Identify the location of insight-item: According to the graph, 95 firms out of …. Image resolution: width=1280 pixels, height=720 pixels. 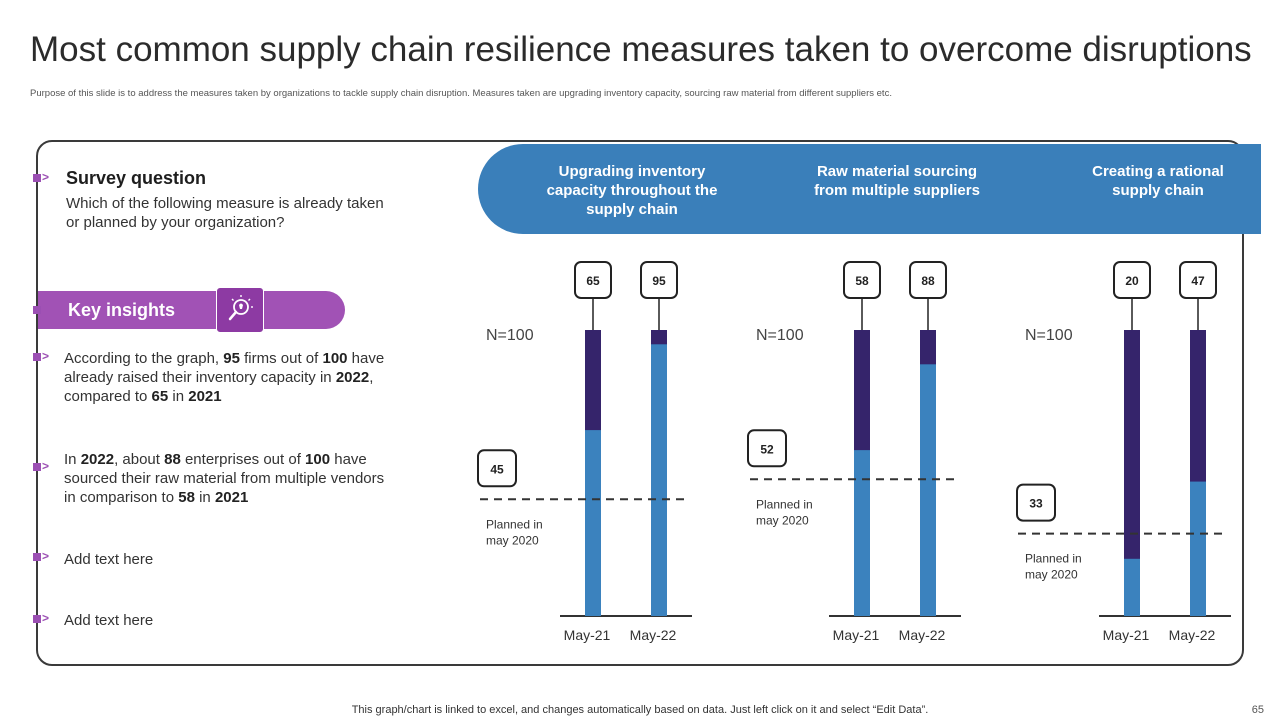
(224, 377).